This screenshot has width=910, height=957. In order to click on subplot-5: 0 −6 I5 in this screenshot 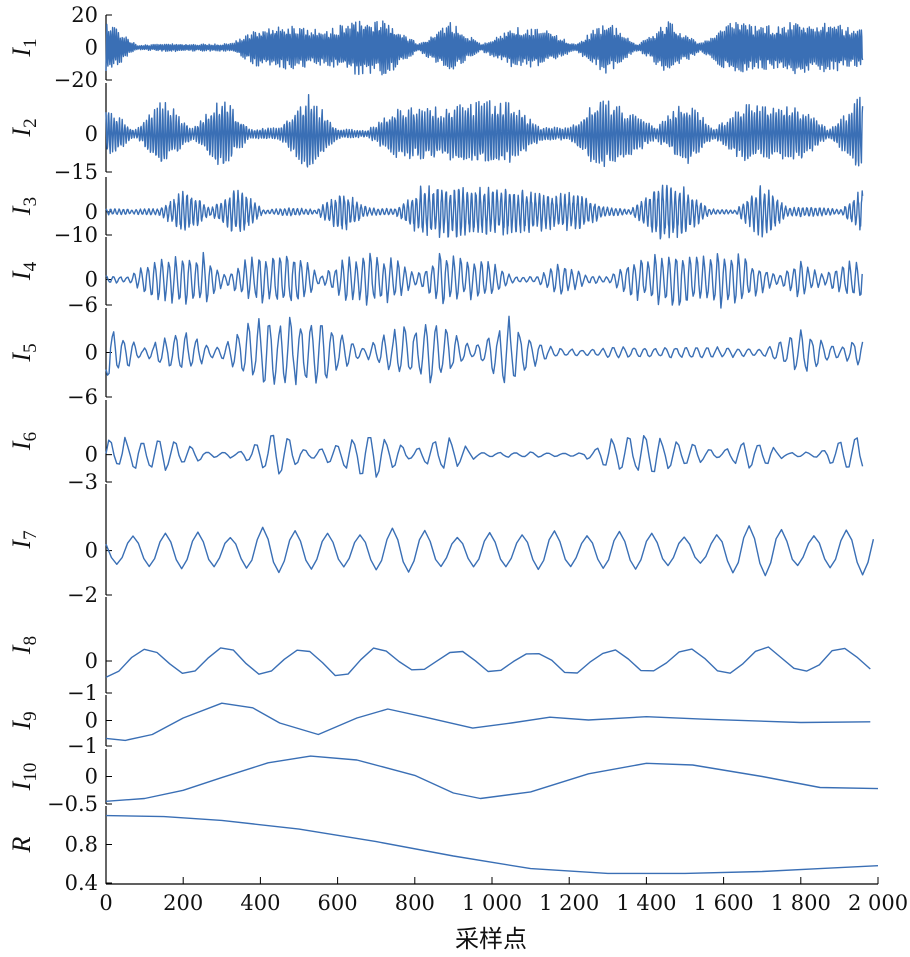, I will do `click(435, 358)`.